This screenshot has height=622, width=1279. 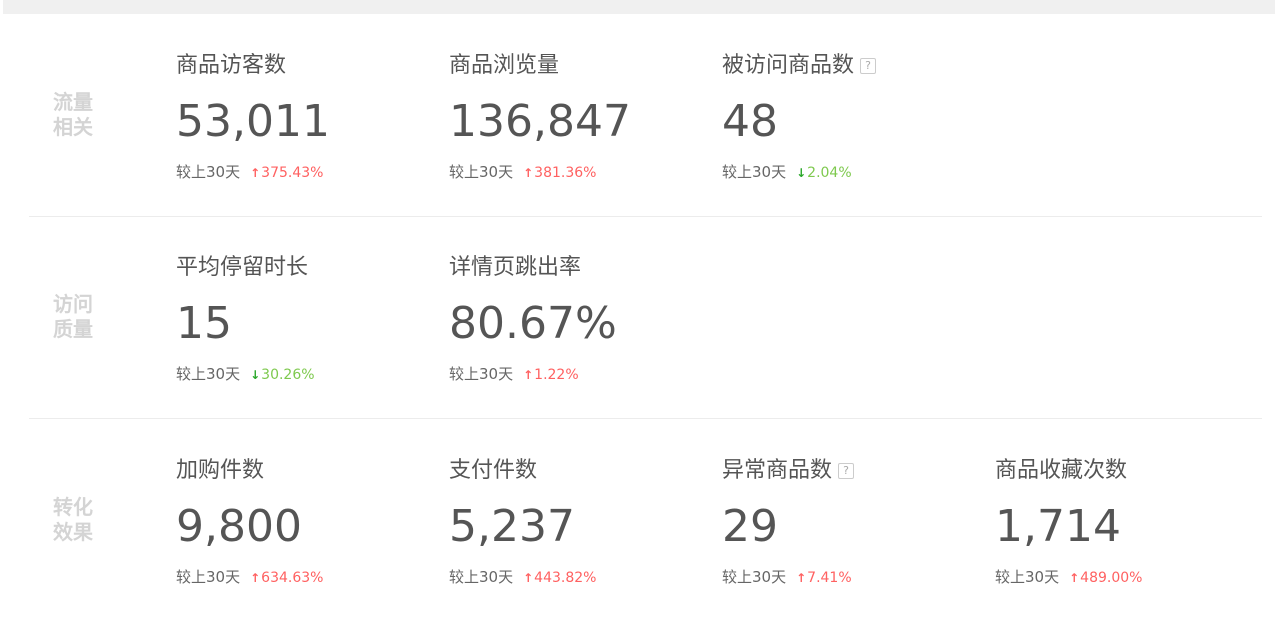 I want to click on metric-compare: 较上30天 ↑381.36%, so click(x=585, y=171).